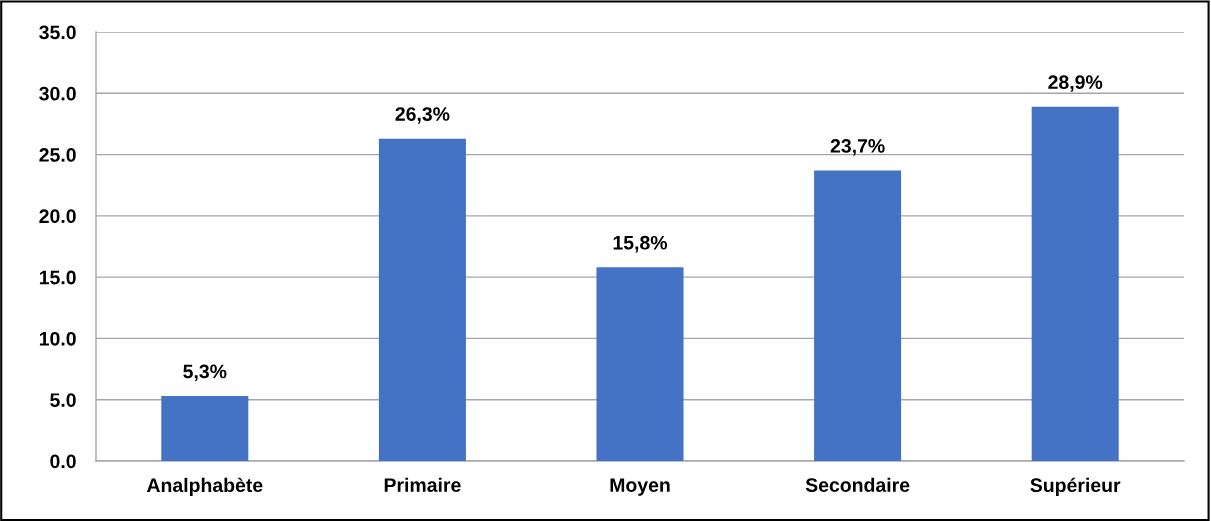  I want to click on data-label: 15,8%, so click(640, 244).